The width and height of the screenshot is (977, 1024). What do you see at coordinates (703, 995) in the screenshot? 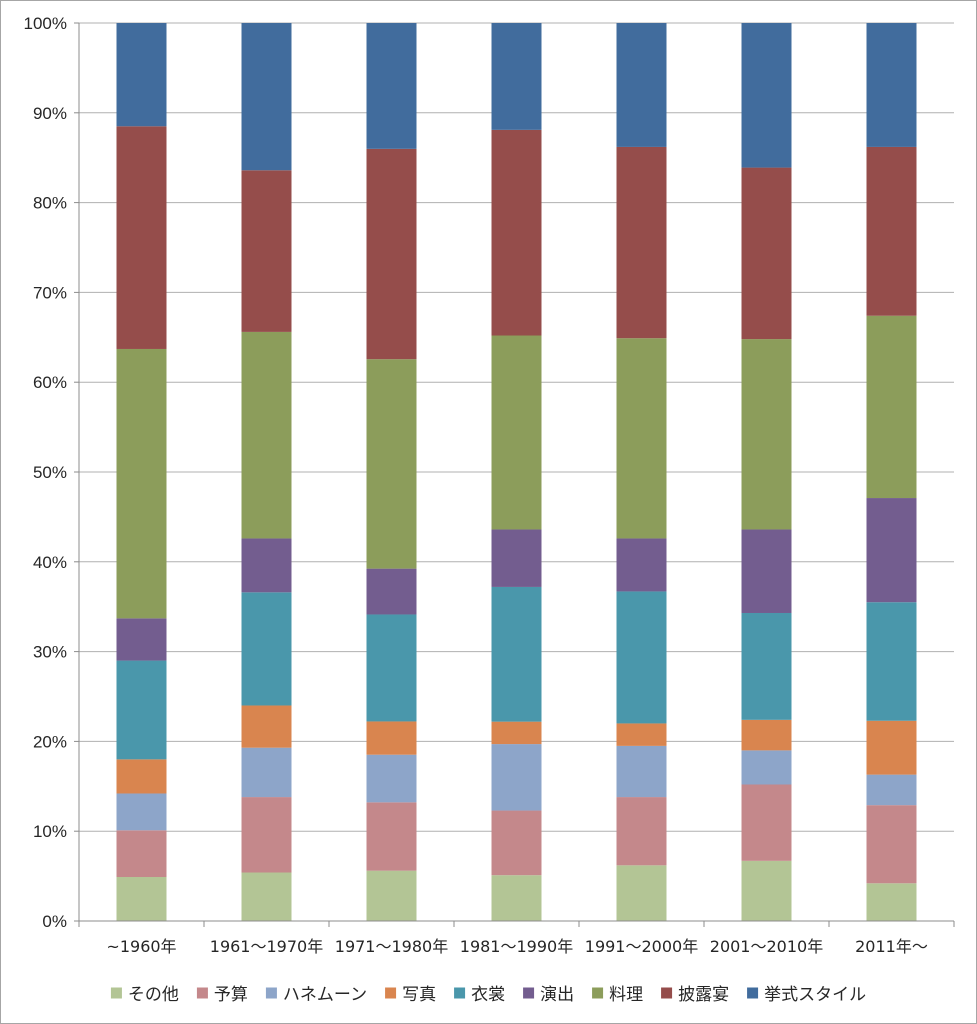
I see `legend-label: 披露宴` at bounding box center [703, 995].